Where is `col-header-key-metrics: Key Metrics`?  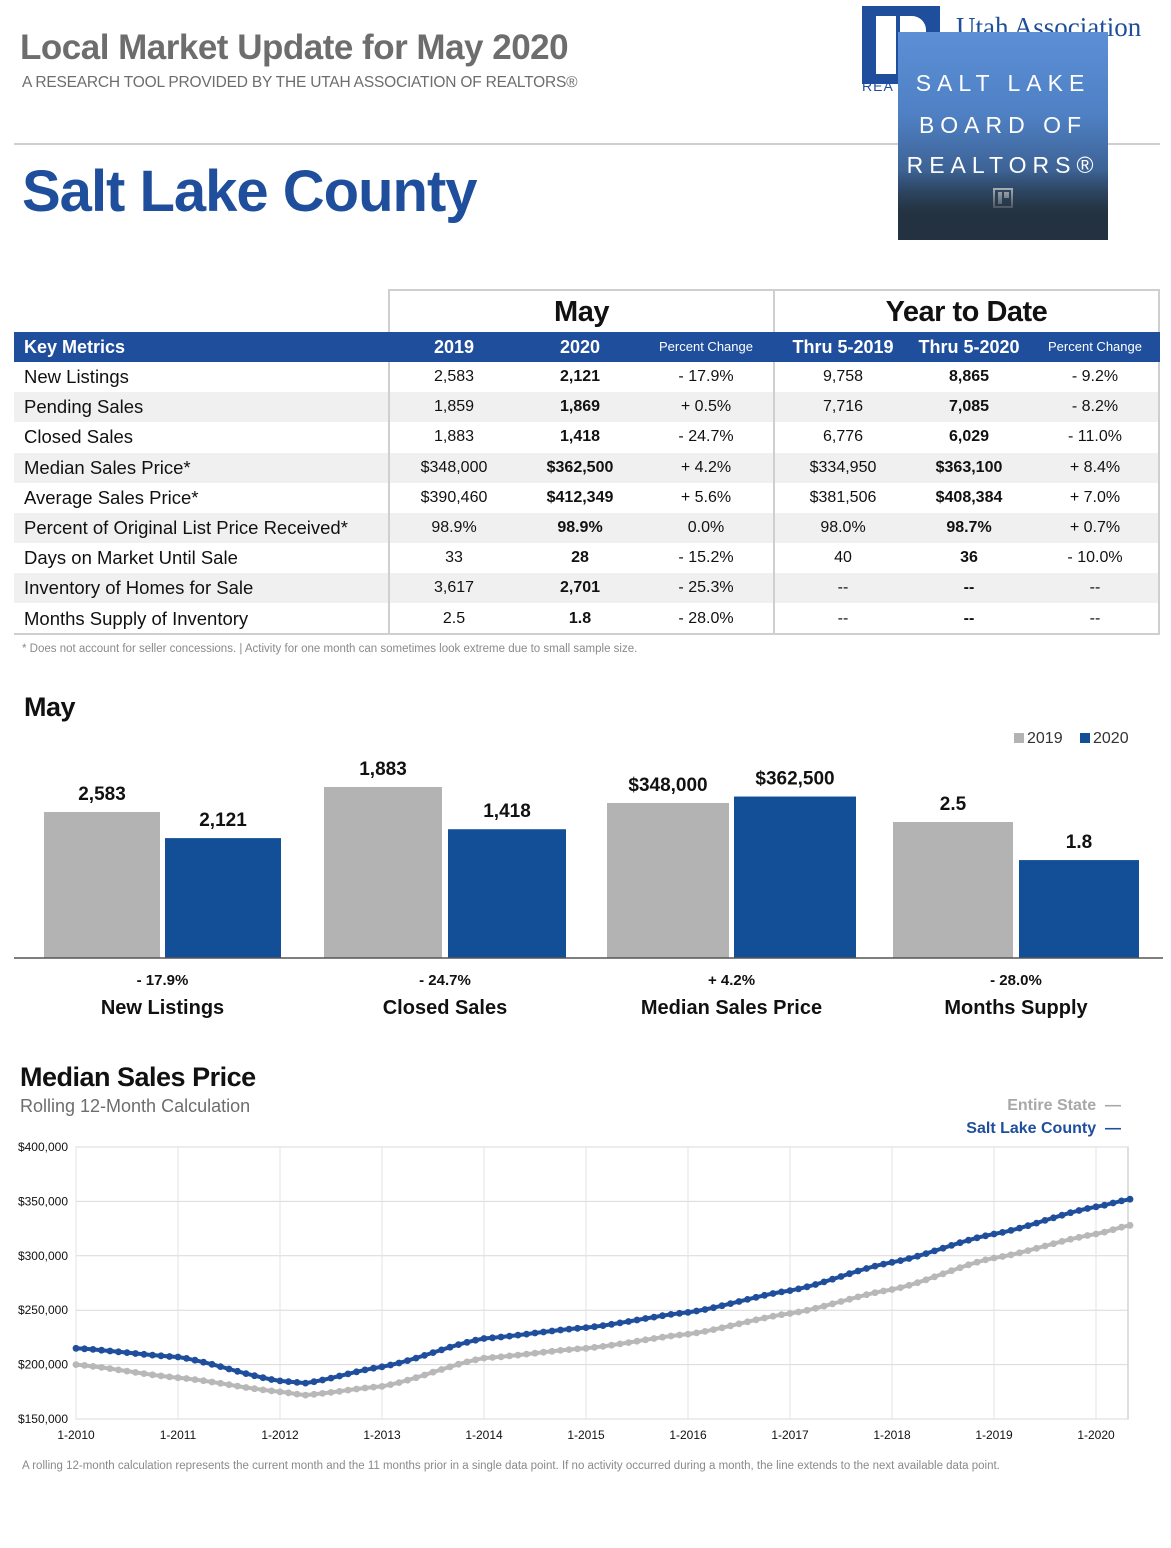 col-header-key-metrics: Key Metrics is located at coordinates (75, 347).